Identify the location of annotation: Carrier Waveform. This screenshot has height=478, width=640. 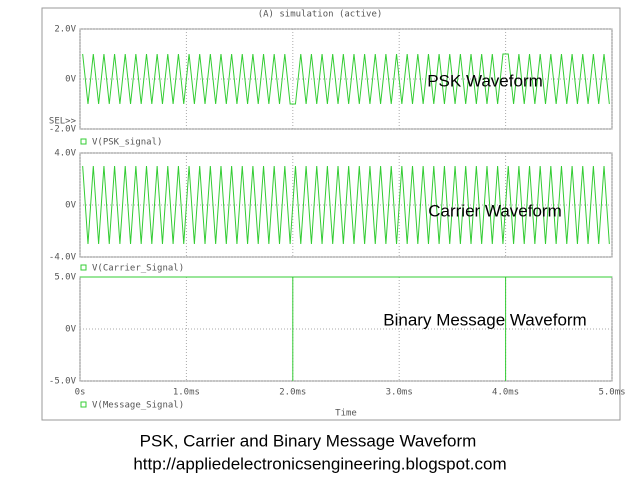
(495, 210).